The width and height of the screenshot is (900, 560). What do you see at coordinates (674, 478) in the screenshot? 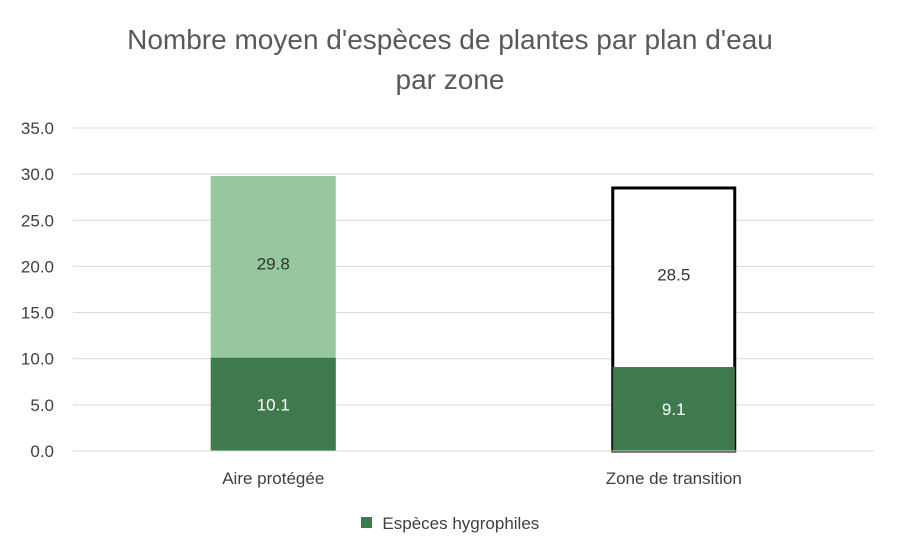
I see `x-tick-label: Zone de transition` at bounding box center [674, 478].